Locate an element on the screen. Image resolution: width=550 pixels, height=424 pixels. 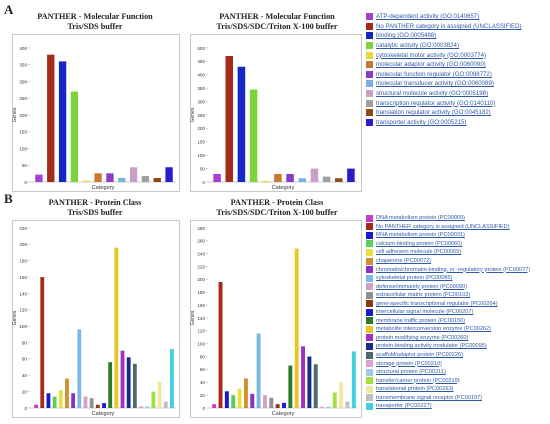
y-tick-label: 250 is located at coordinates (23, 98).